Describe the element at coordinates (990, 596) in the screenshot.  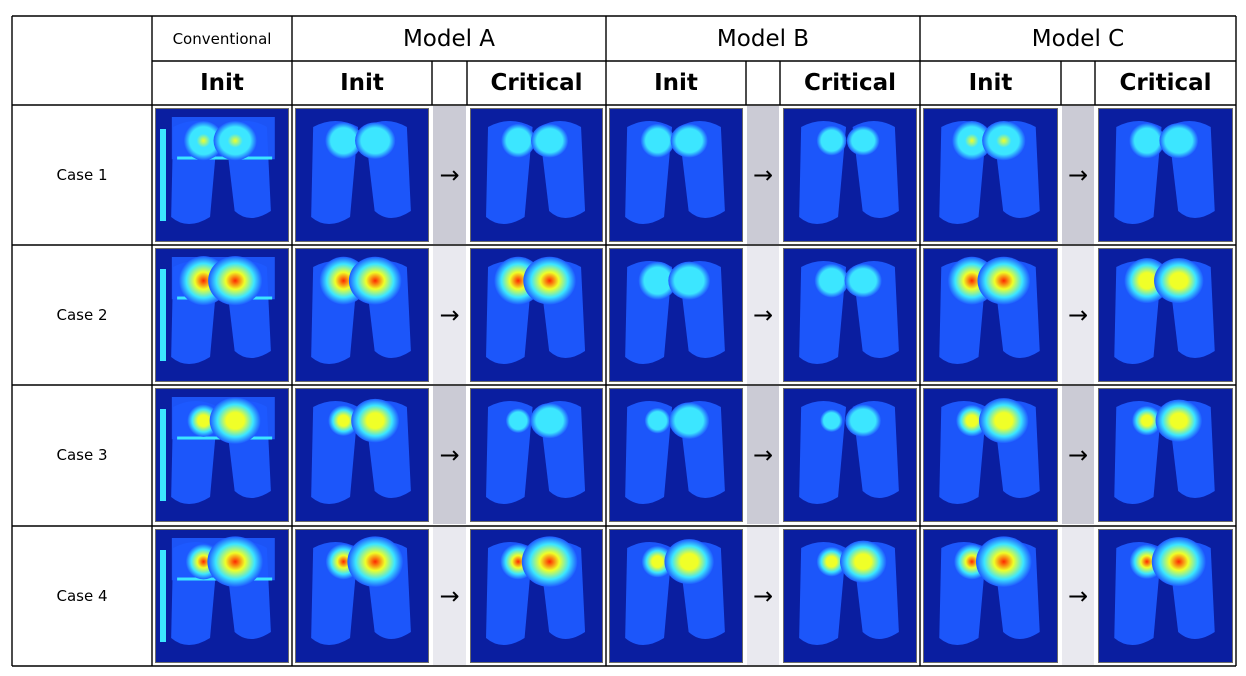
I see `heatmap-case-4-model-c-init` at that location.